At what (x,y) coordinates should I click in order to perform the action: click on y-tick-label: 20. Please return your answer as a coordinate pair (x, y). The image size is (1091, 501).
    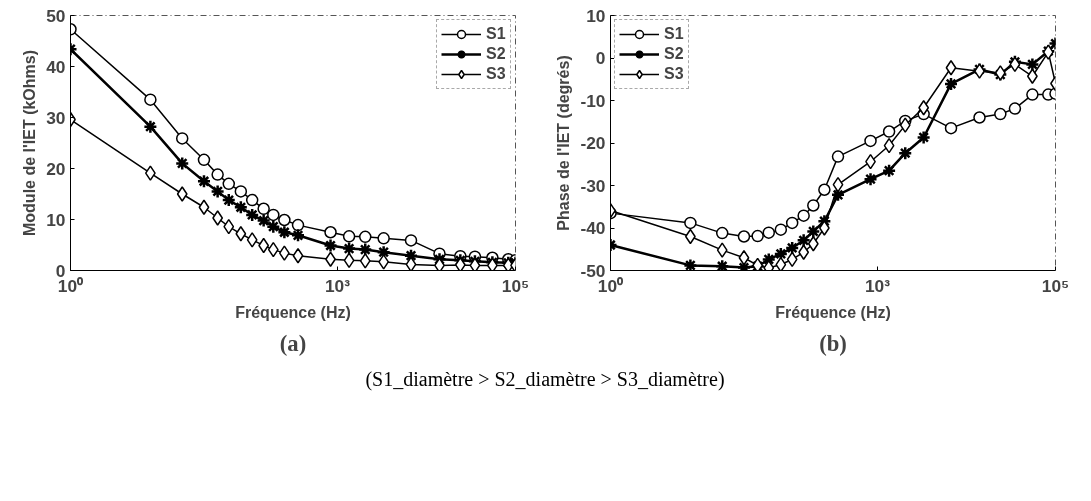
    Looking at the image, I should click on (56, 168).